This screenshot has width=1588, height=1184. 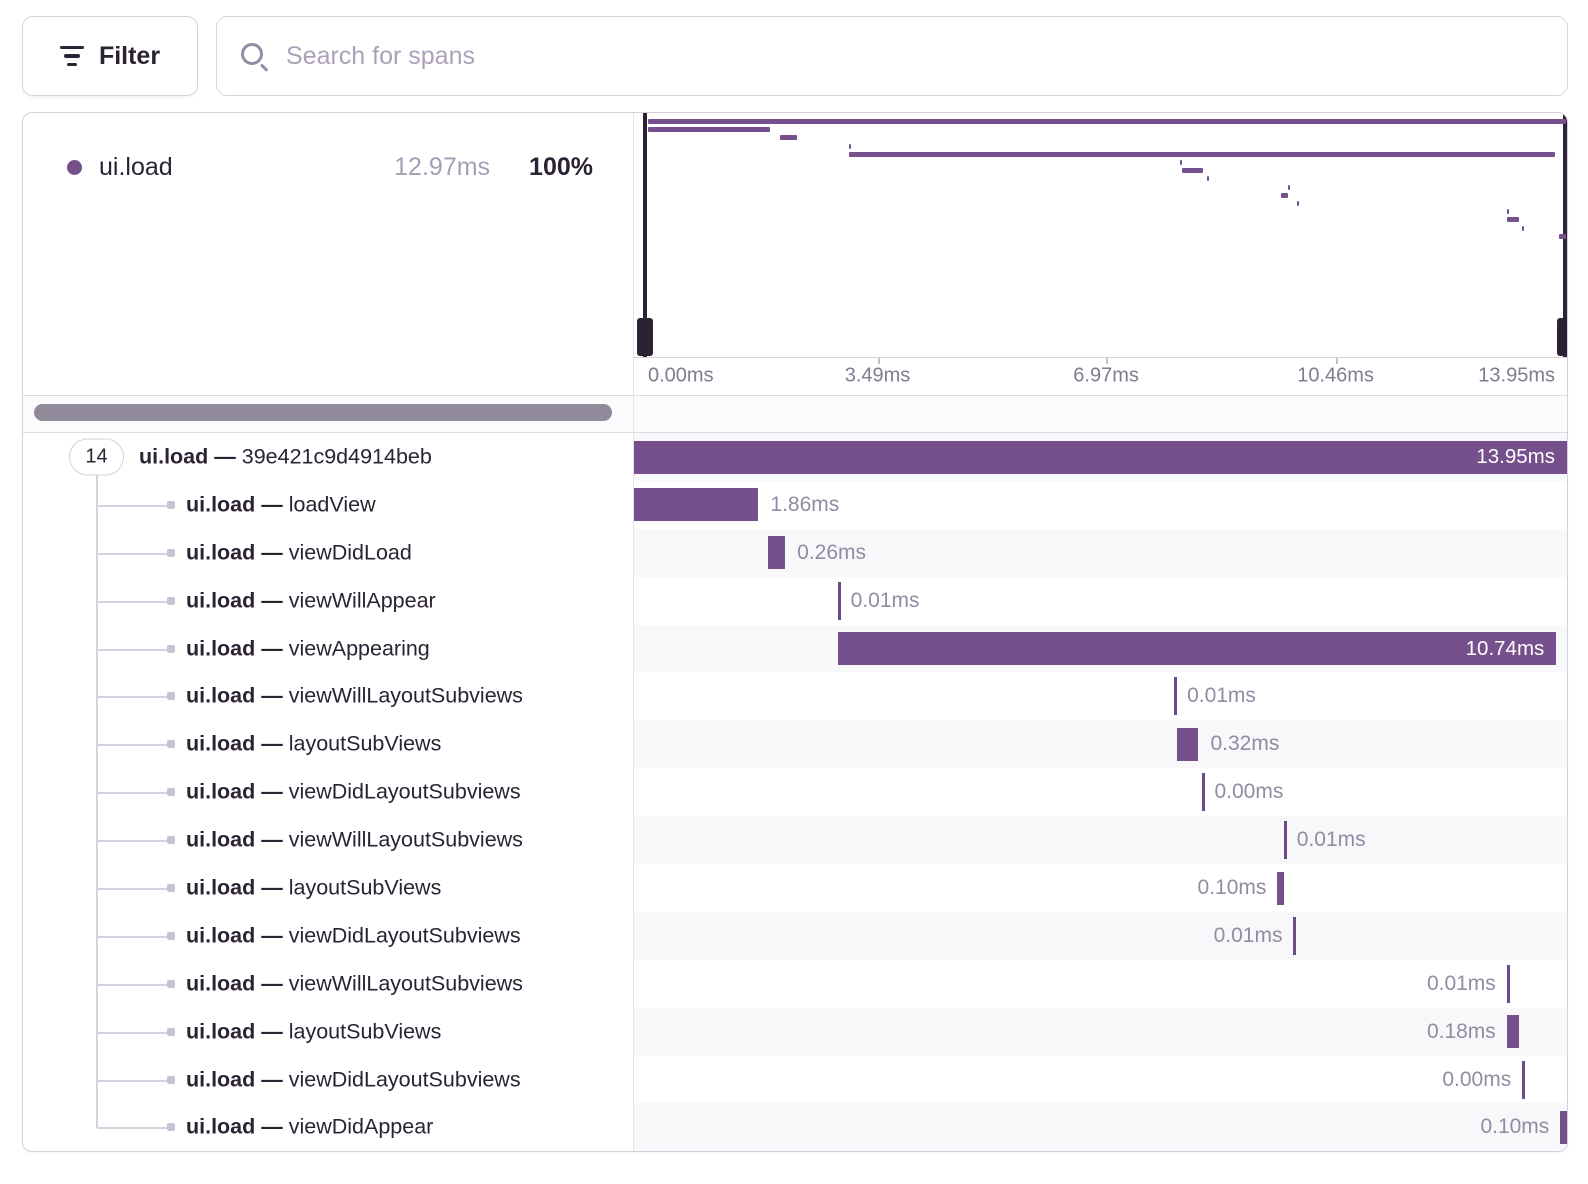 I want to click on span-row: ui.load — viewDidLayoutSubviews 0.01ms, so click(x=795, y=935).